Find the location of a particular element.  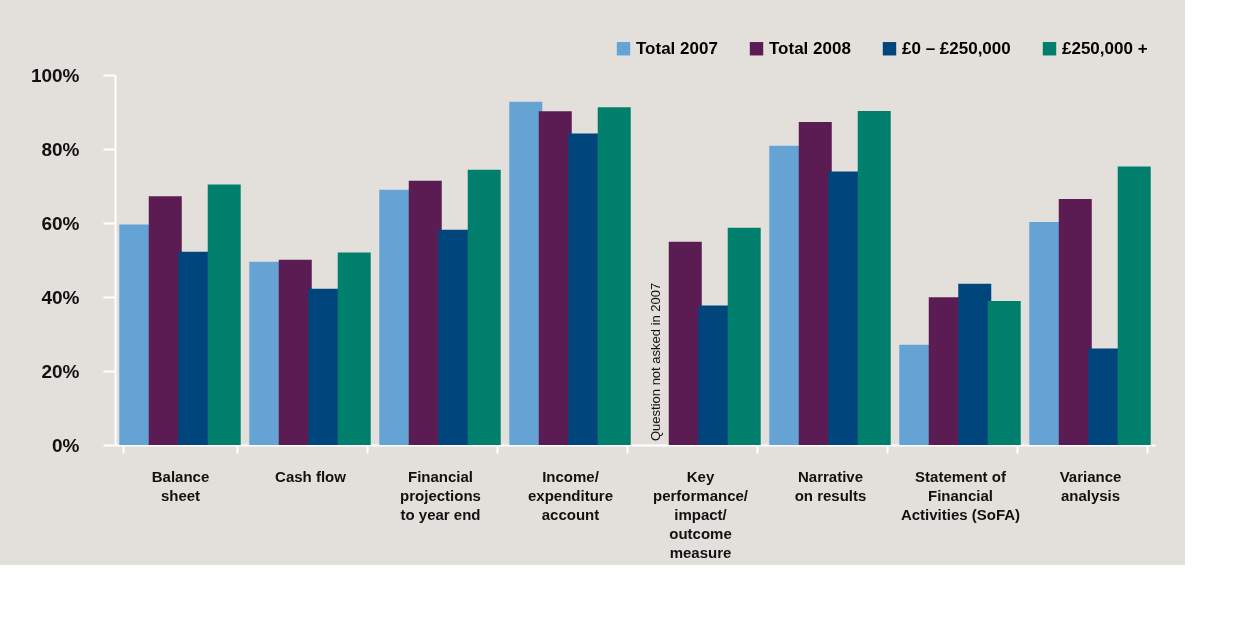

y-tick-label: 80% is located at coordinates (60, 149).